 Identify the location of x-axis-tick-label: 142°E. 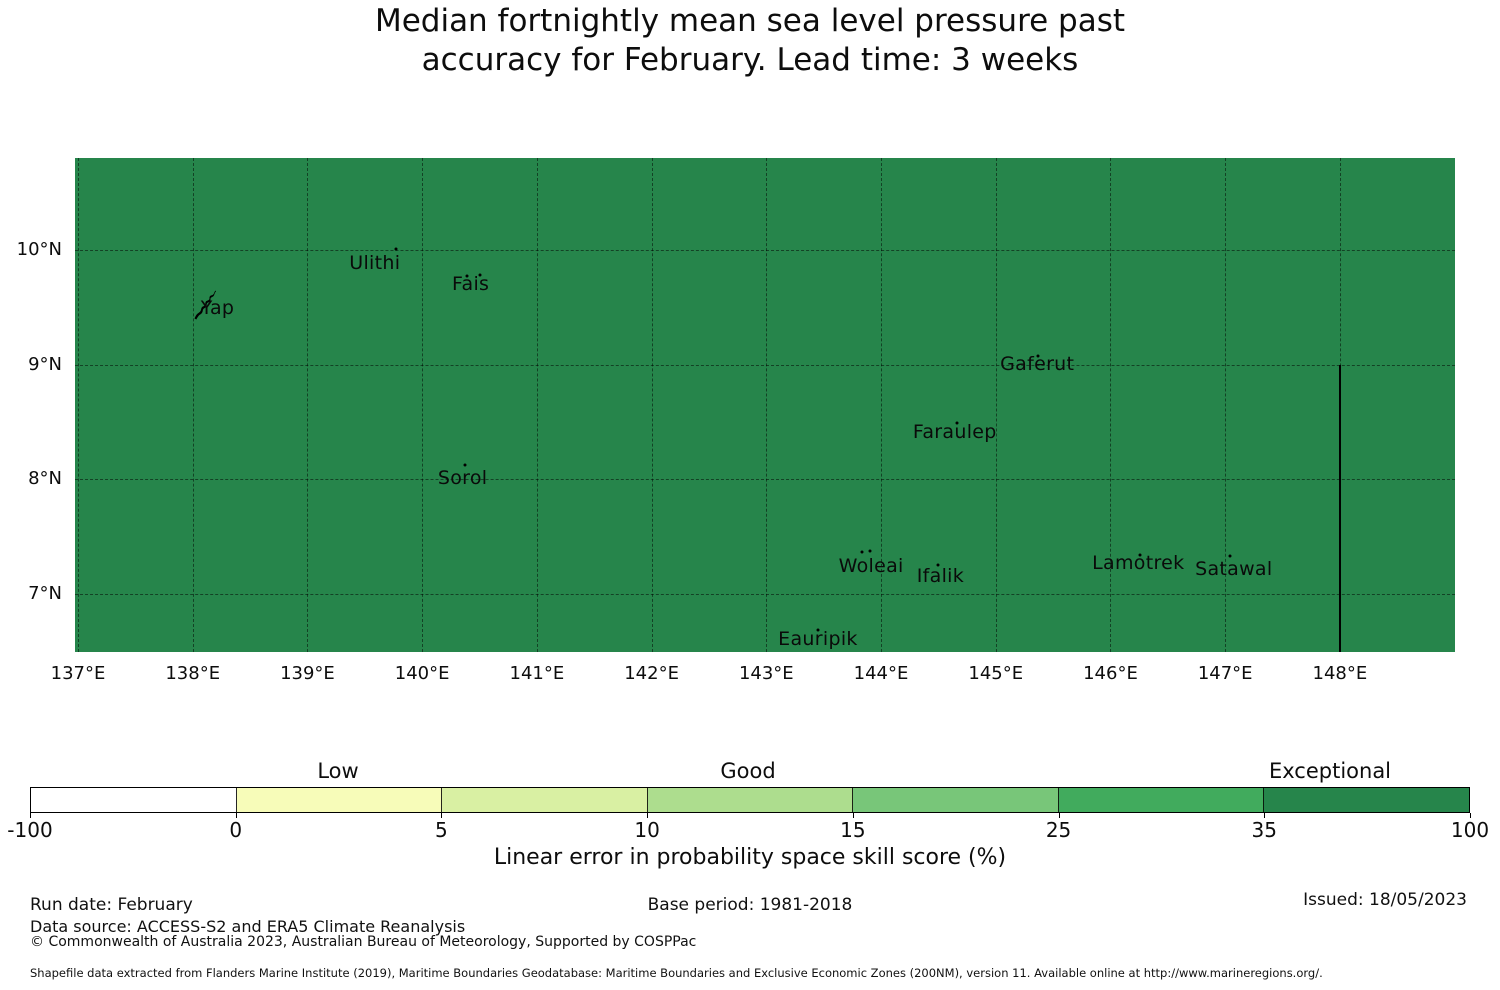
(651, 673).